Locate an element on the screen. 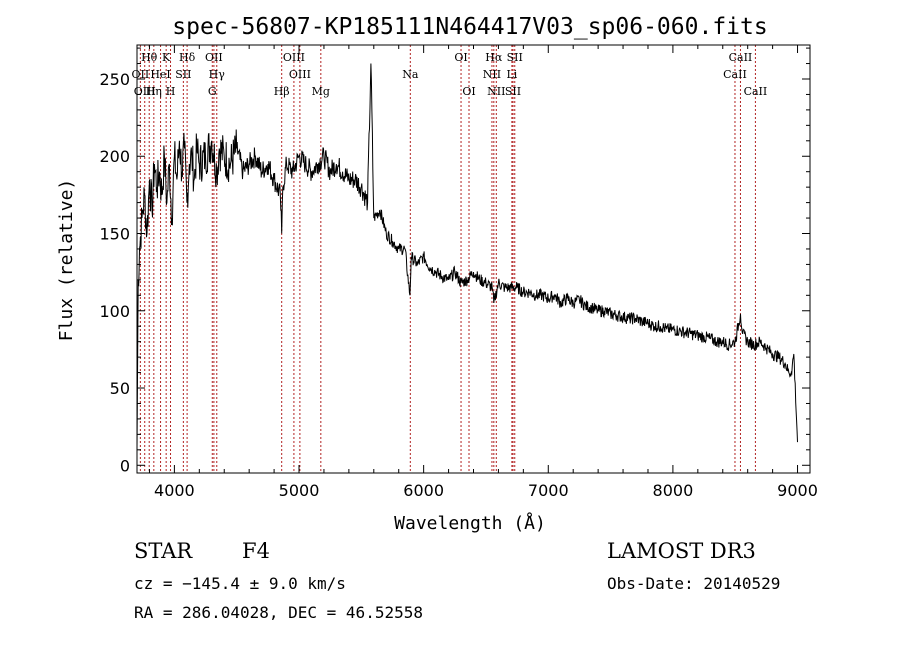 The width and height of the screenshot is (900, 649). object-class: STAR is located at coordinates (163, 551).